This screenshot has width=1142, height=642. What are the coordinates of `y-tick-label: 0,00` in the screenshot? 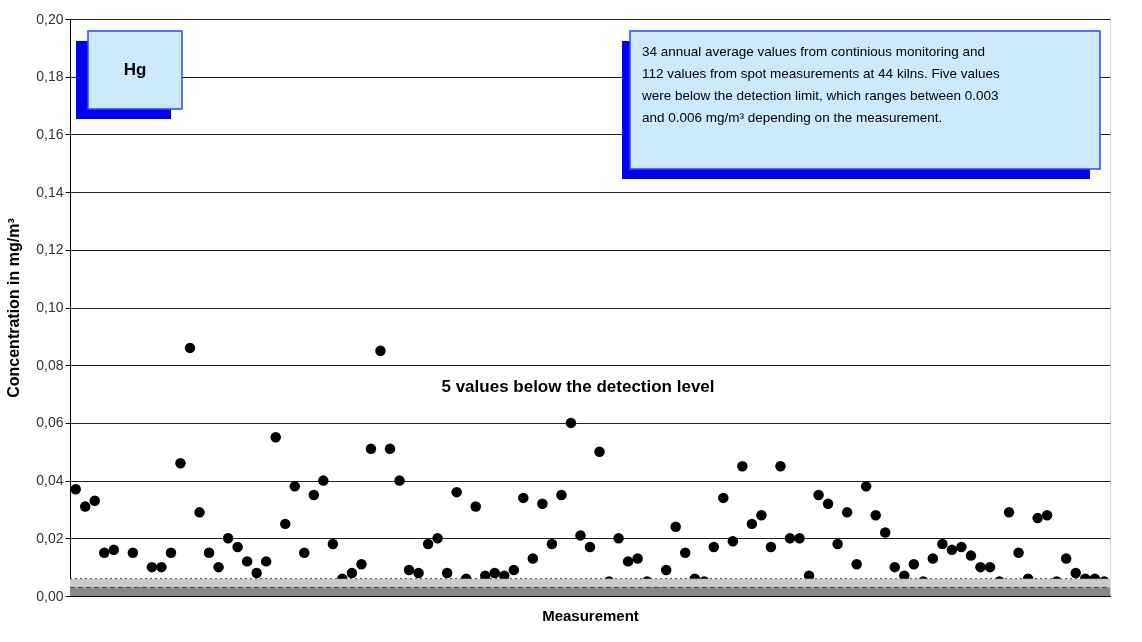 It's located at (50, 595).